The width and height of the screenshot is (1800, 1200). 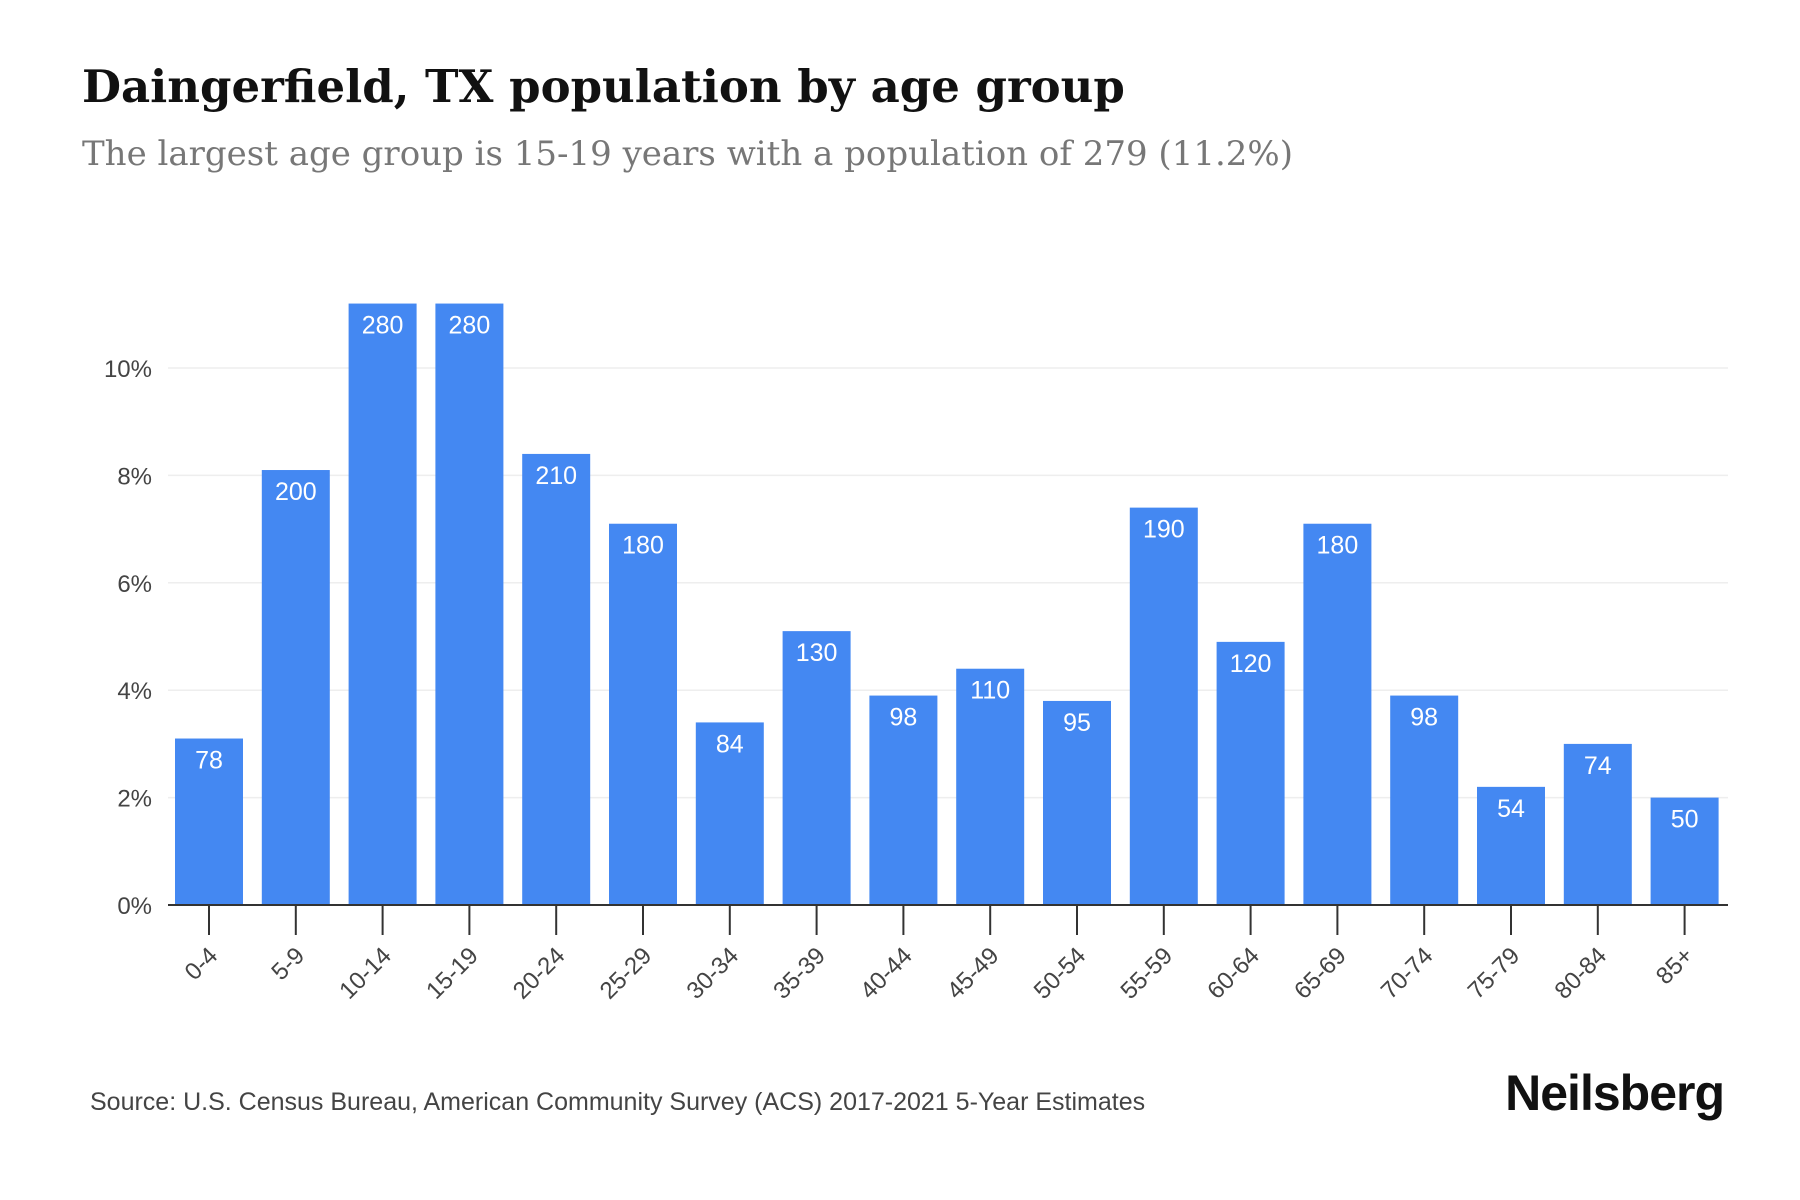 What do you see at coordinates (556, 476) in the screenshot?
I see `bar-data-label: 210` at bounding box center [556, 476].